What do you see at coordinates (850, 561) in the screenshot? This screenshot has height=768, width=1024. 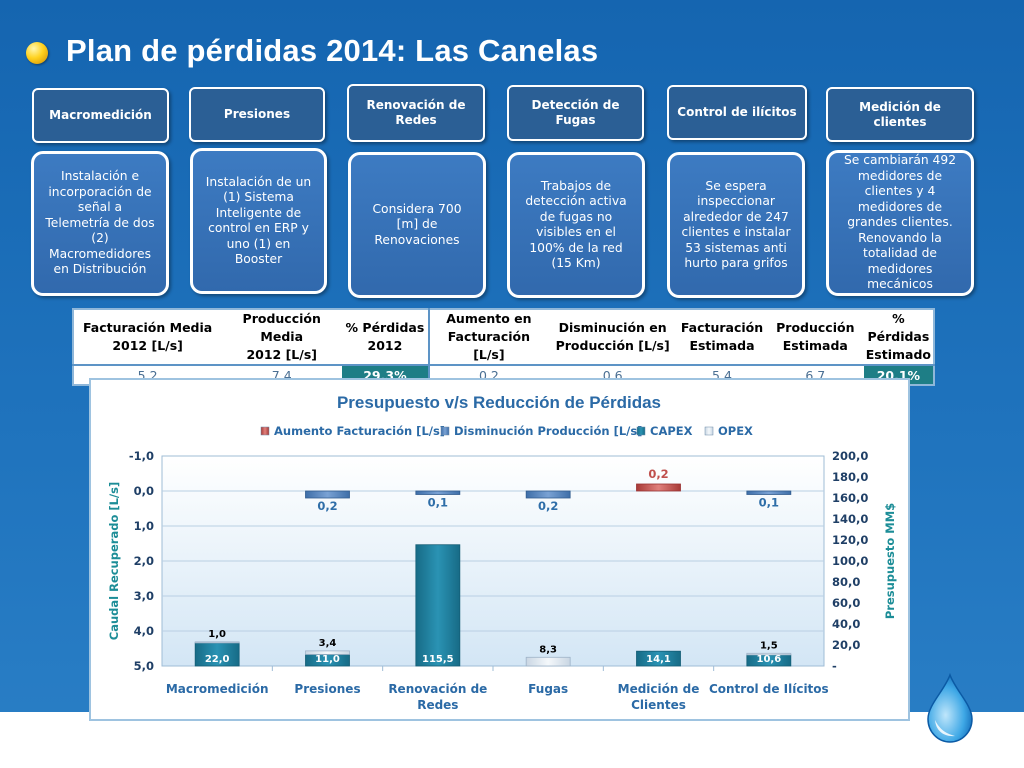 I see `right-tick-label: 100,0` at bounding box center [850, 561].